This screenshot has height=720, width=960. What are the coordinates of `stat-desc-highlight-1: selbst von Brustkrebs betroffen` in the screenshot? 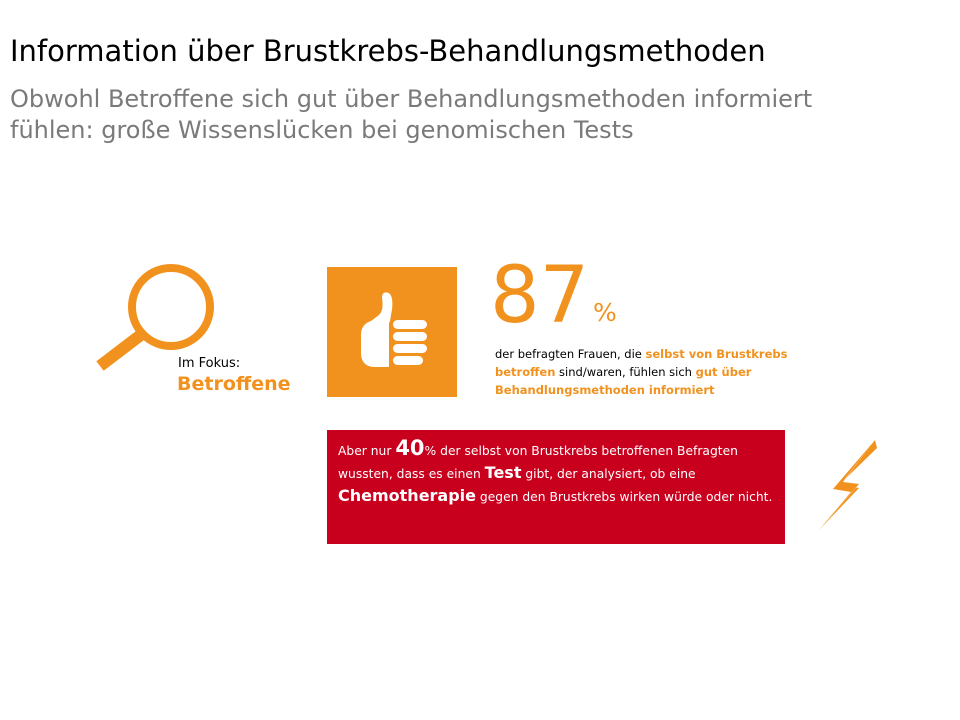 It's located at (641, 363).